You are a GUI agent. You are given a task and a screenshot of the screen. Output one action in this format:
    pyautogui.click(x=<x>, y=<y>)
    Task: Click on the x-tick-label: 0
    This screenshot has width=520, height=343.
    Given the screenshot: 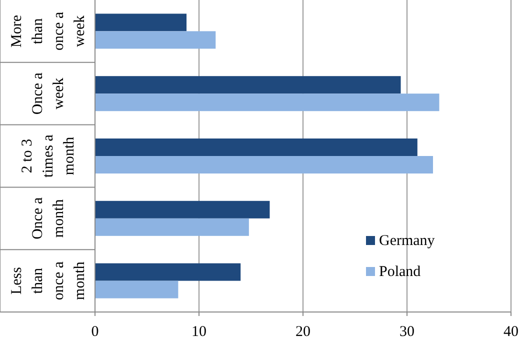 What is the action you would take?
    pyautogui.click(x=95, y=332)
    